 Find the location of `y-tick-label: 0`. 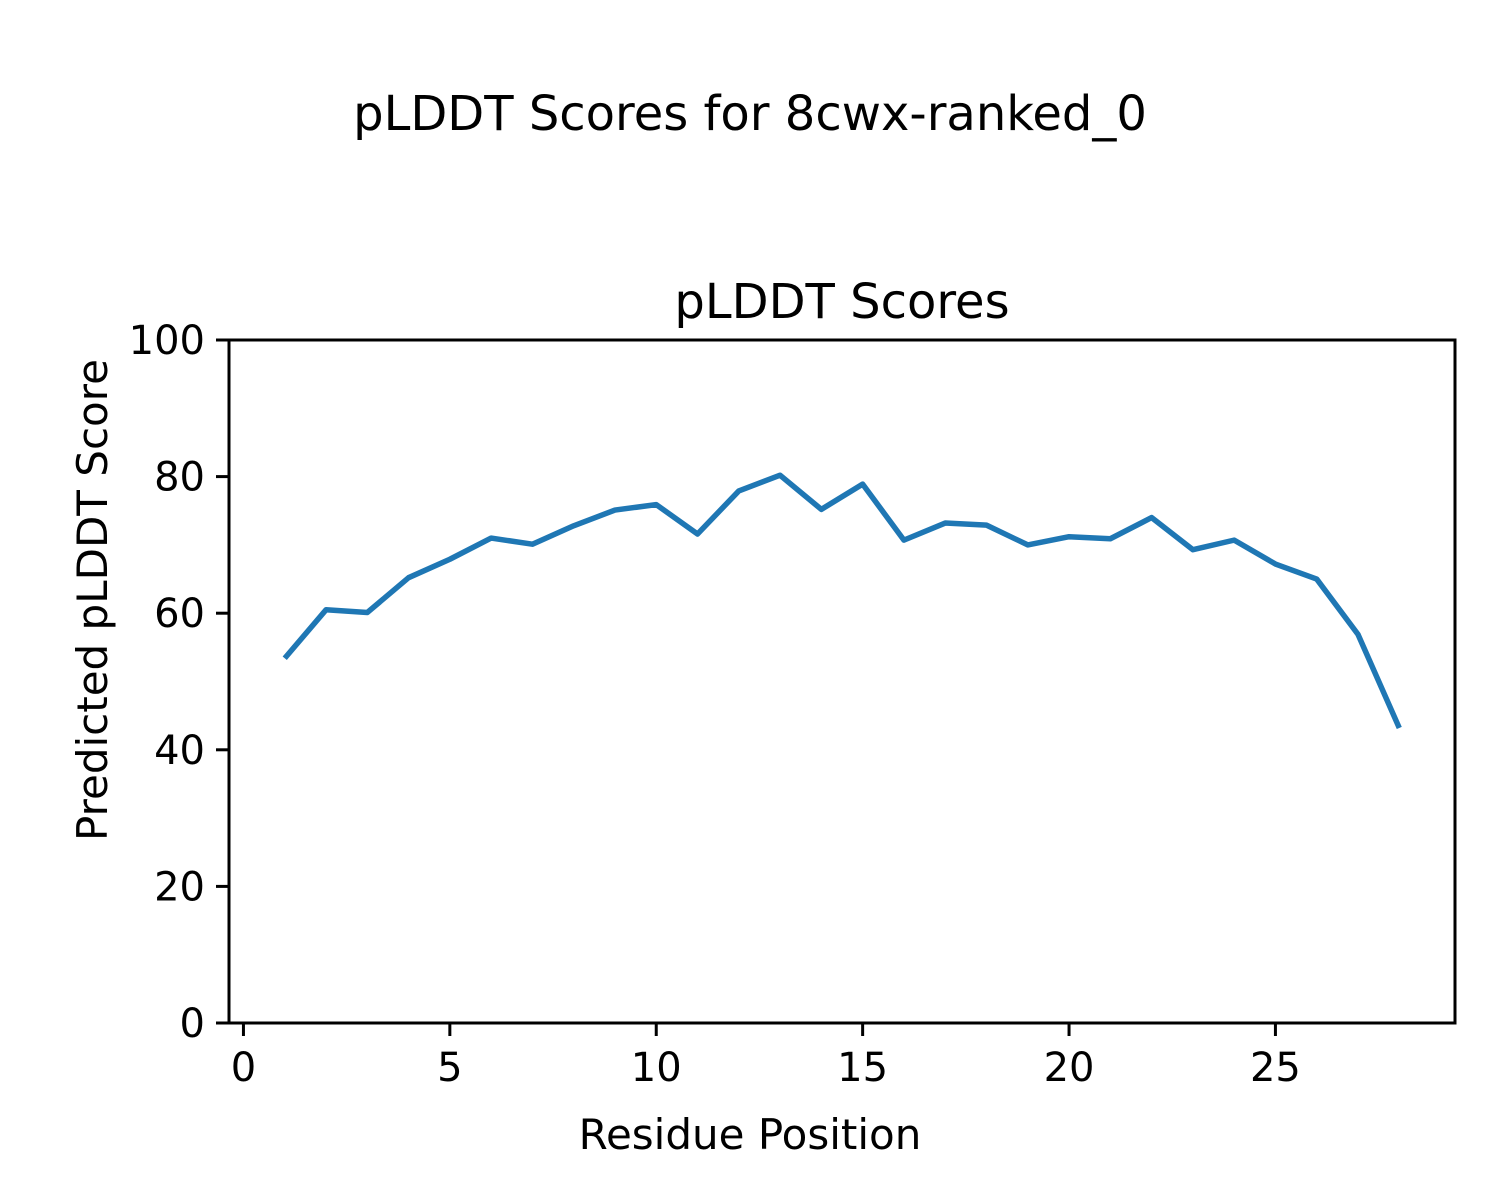

y-tick-label: 0 is located at coordinates (192, 1024).